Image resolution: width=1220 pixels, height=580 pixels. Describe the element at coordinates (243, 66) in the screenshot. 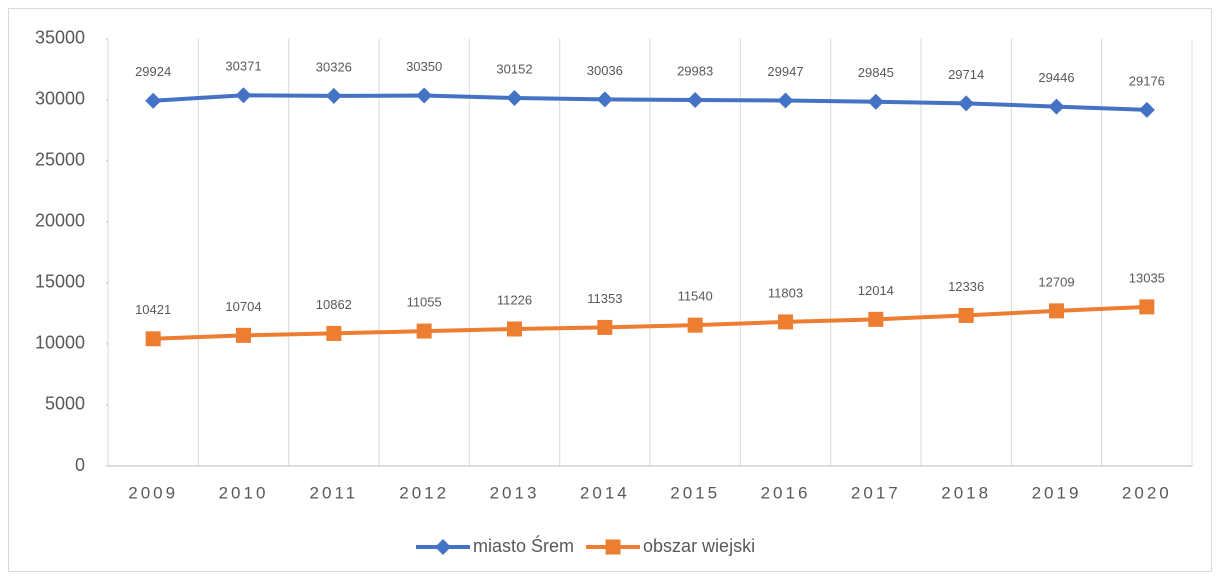

I see `data-label: 30371` at that location.